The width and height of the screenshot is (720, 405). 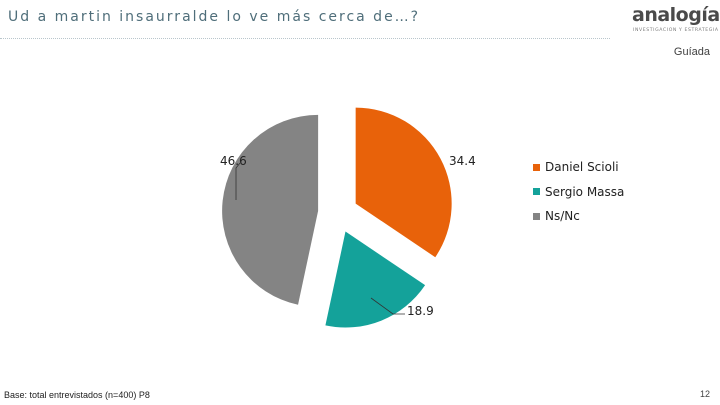 I want to click on pie-slice-ns-nc, so click(x=270, y=209).